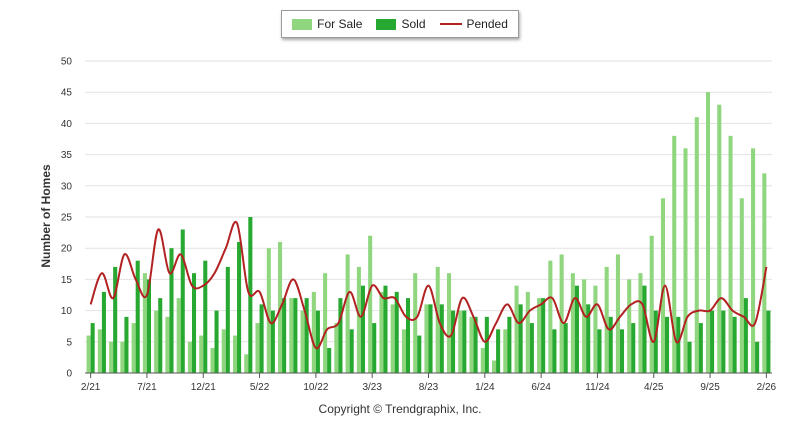  What do you see at coordinates (401, 24) in the screenshot?
I see `legend-item-sold: Sold` at bounding box center [401, 24].